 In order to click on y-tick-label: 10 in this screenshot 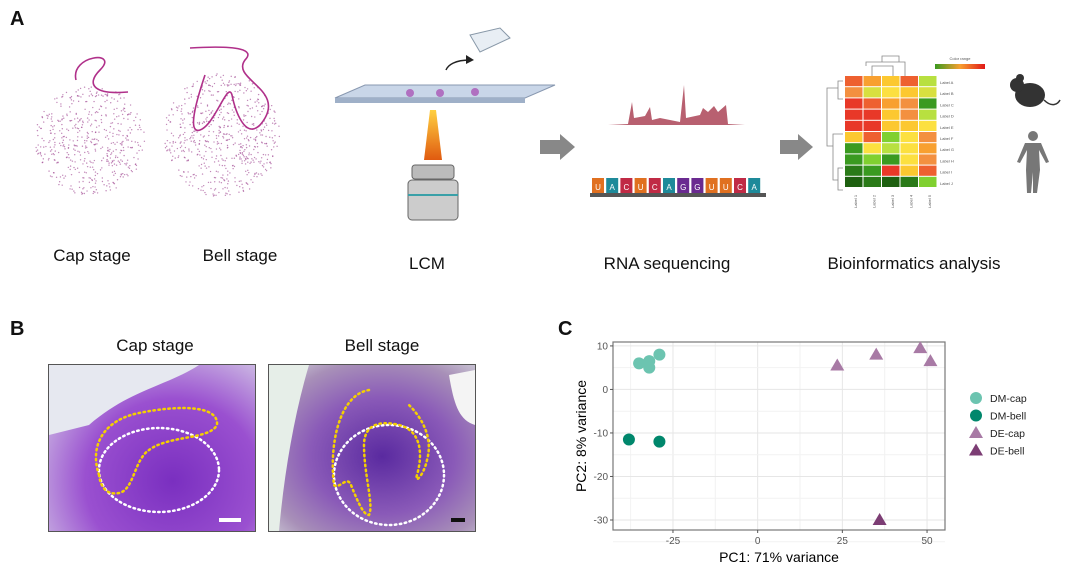, I will do `click(603, 346)`.